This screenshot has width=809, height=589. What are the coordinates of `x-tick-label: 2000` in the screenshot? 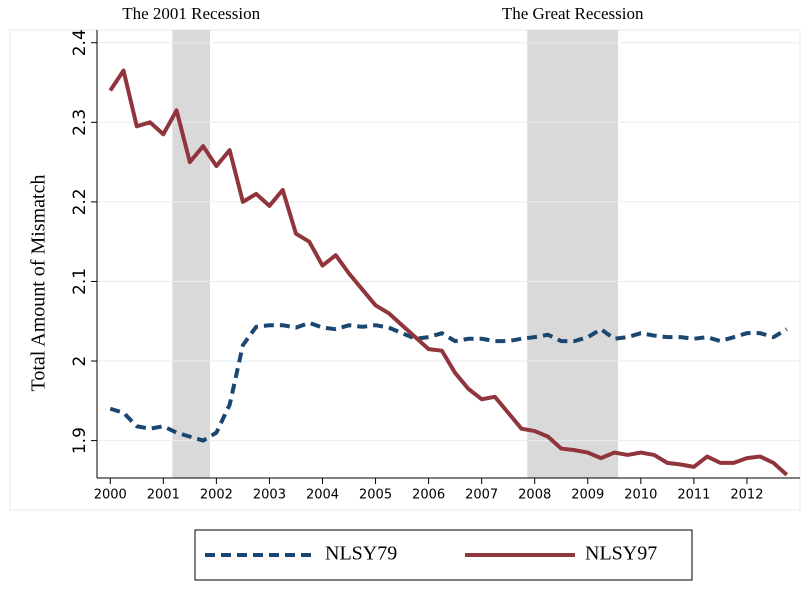 It's located at (110, 495).